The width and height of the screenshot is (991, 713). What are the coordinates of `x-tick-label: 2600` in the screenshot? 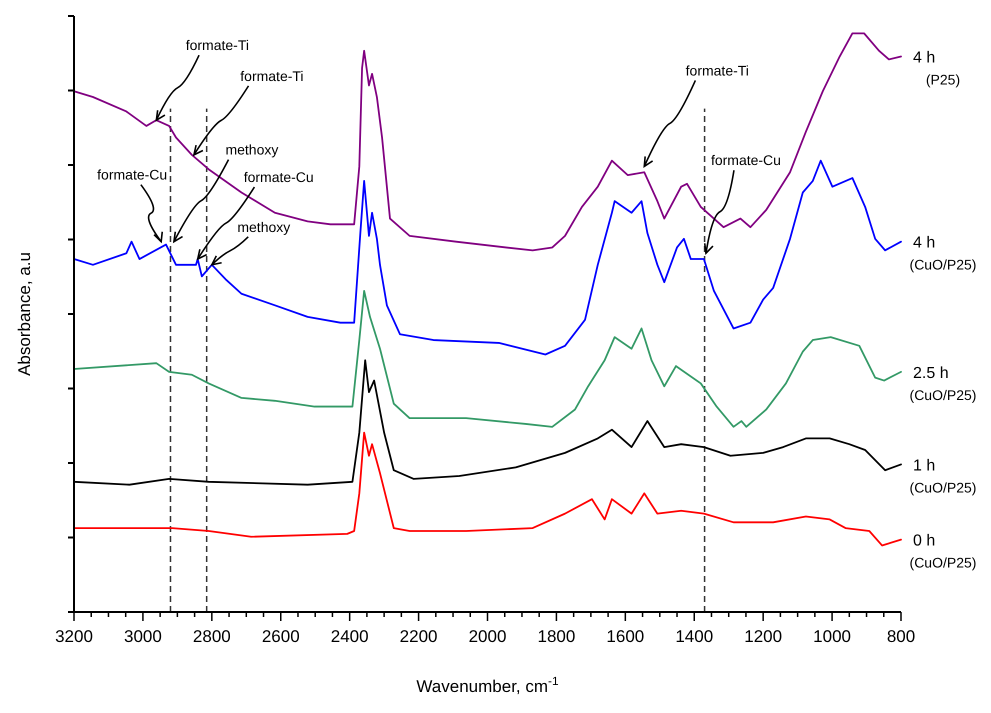 It's located at (281, 636).